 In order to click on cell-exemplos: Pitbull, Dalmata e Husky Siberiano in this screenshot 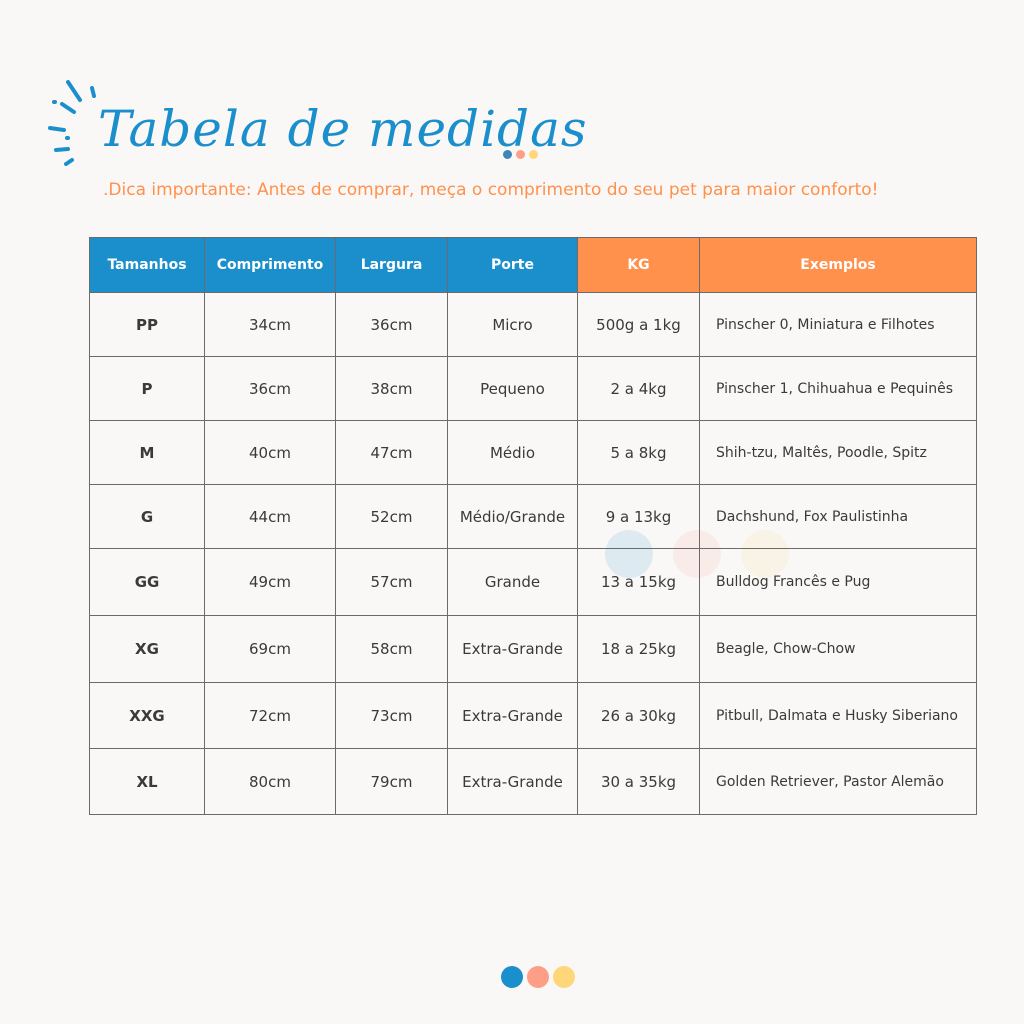, I will do `click(838, 715)`.